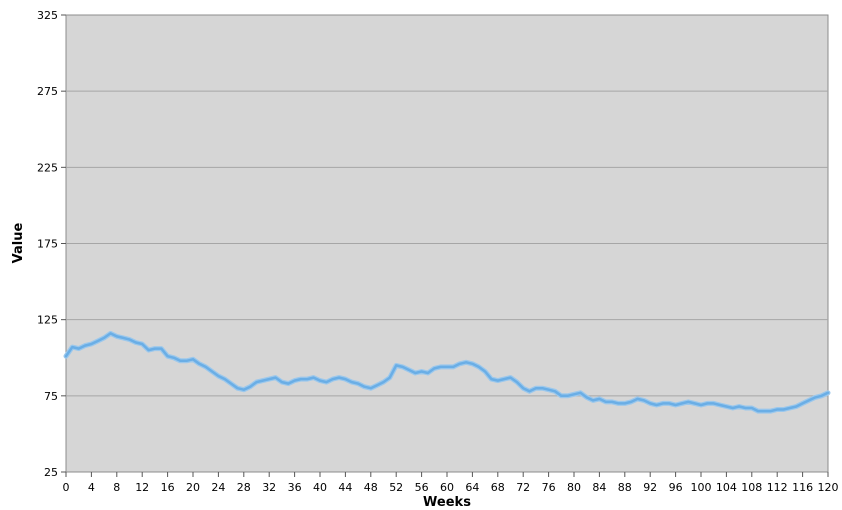 The height and width of the screenshot is (510, 842). Describe the element at coordinates (51, 472) in the screenshot. I see `y-tick-label: 25` at that location.